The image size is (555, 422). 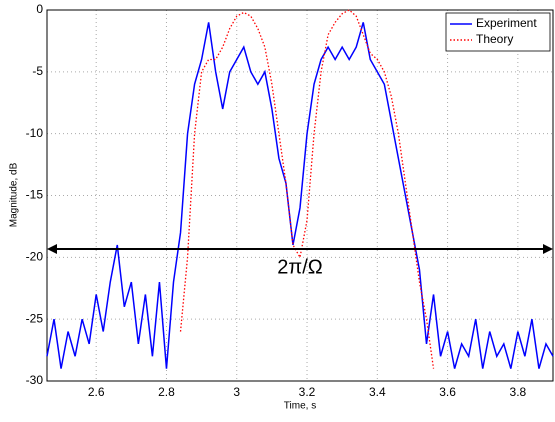 What do you see at coordinates (494, 39) in the screenshot?
I see `legend-label: Theory` at bounding box center [494, 39].